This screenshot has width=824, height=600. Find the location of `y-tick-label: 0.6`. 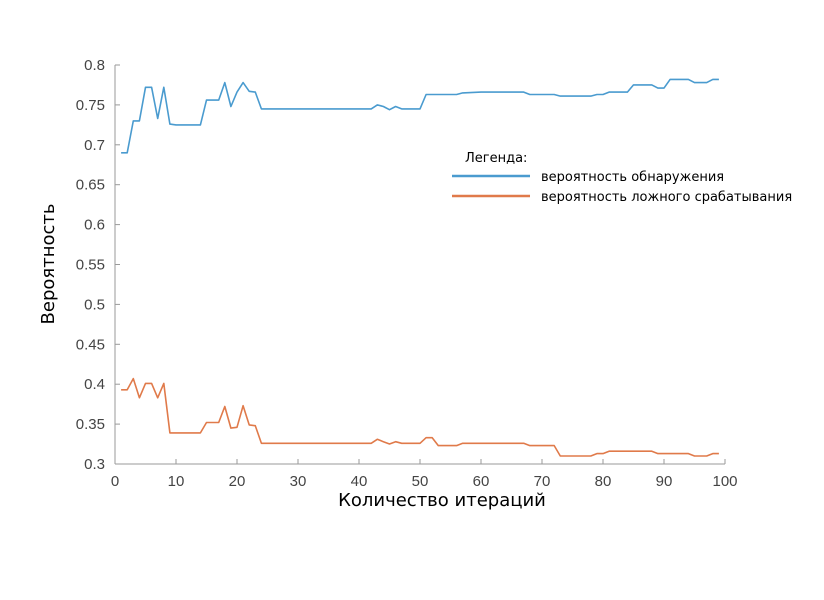

y-tick-label: 0.6 is located at coordinates (94, 225).